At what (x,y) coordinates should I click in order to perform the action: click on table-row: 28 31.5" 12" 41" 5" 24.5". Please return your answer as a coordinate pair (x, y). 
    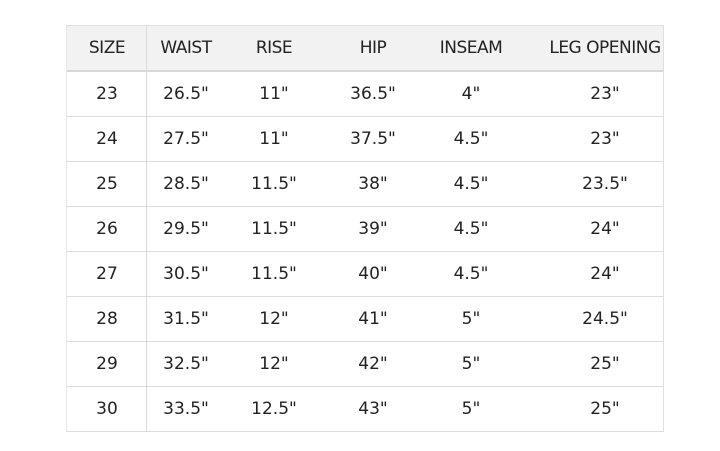
    Looking at the image, I should click on (365, 319).